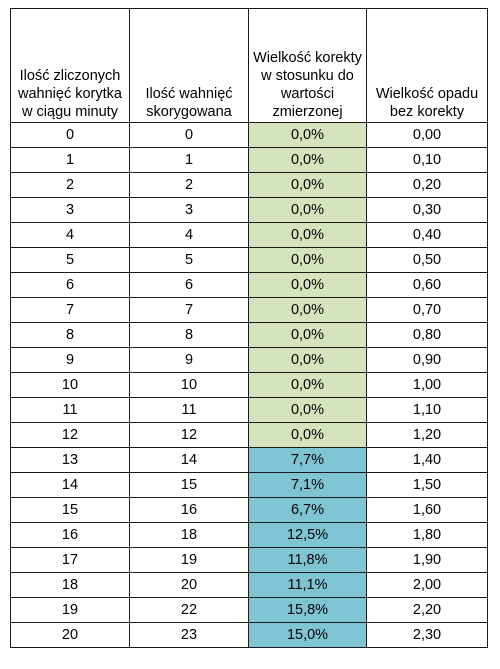 This screenshot has width=500, height=669. Describe the element at coordinates (427, 435) in the screenshot. I see `rainfall-cell: 1,20` at that location.